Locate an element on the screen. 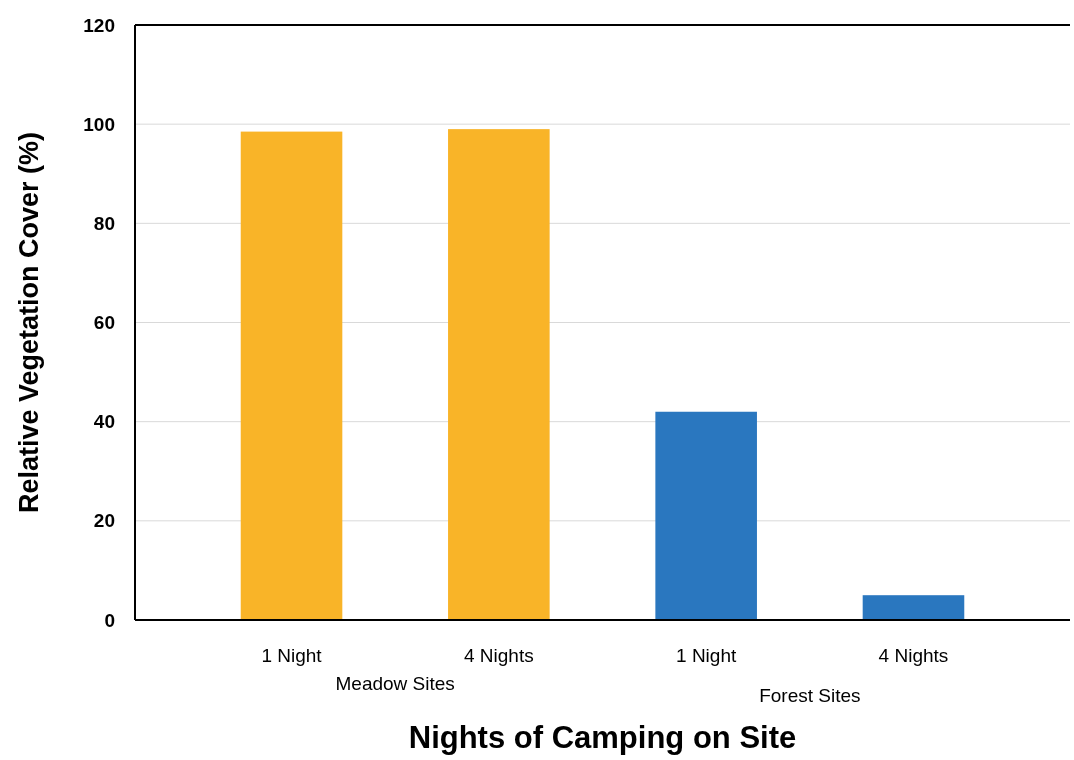 Image resolution: width=1074 pixels, height=760 pixels. y-tick-label: 120 is located at coordinates (99, 25).